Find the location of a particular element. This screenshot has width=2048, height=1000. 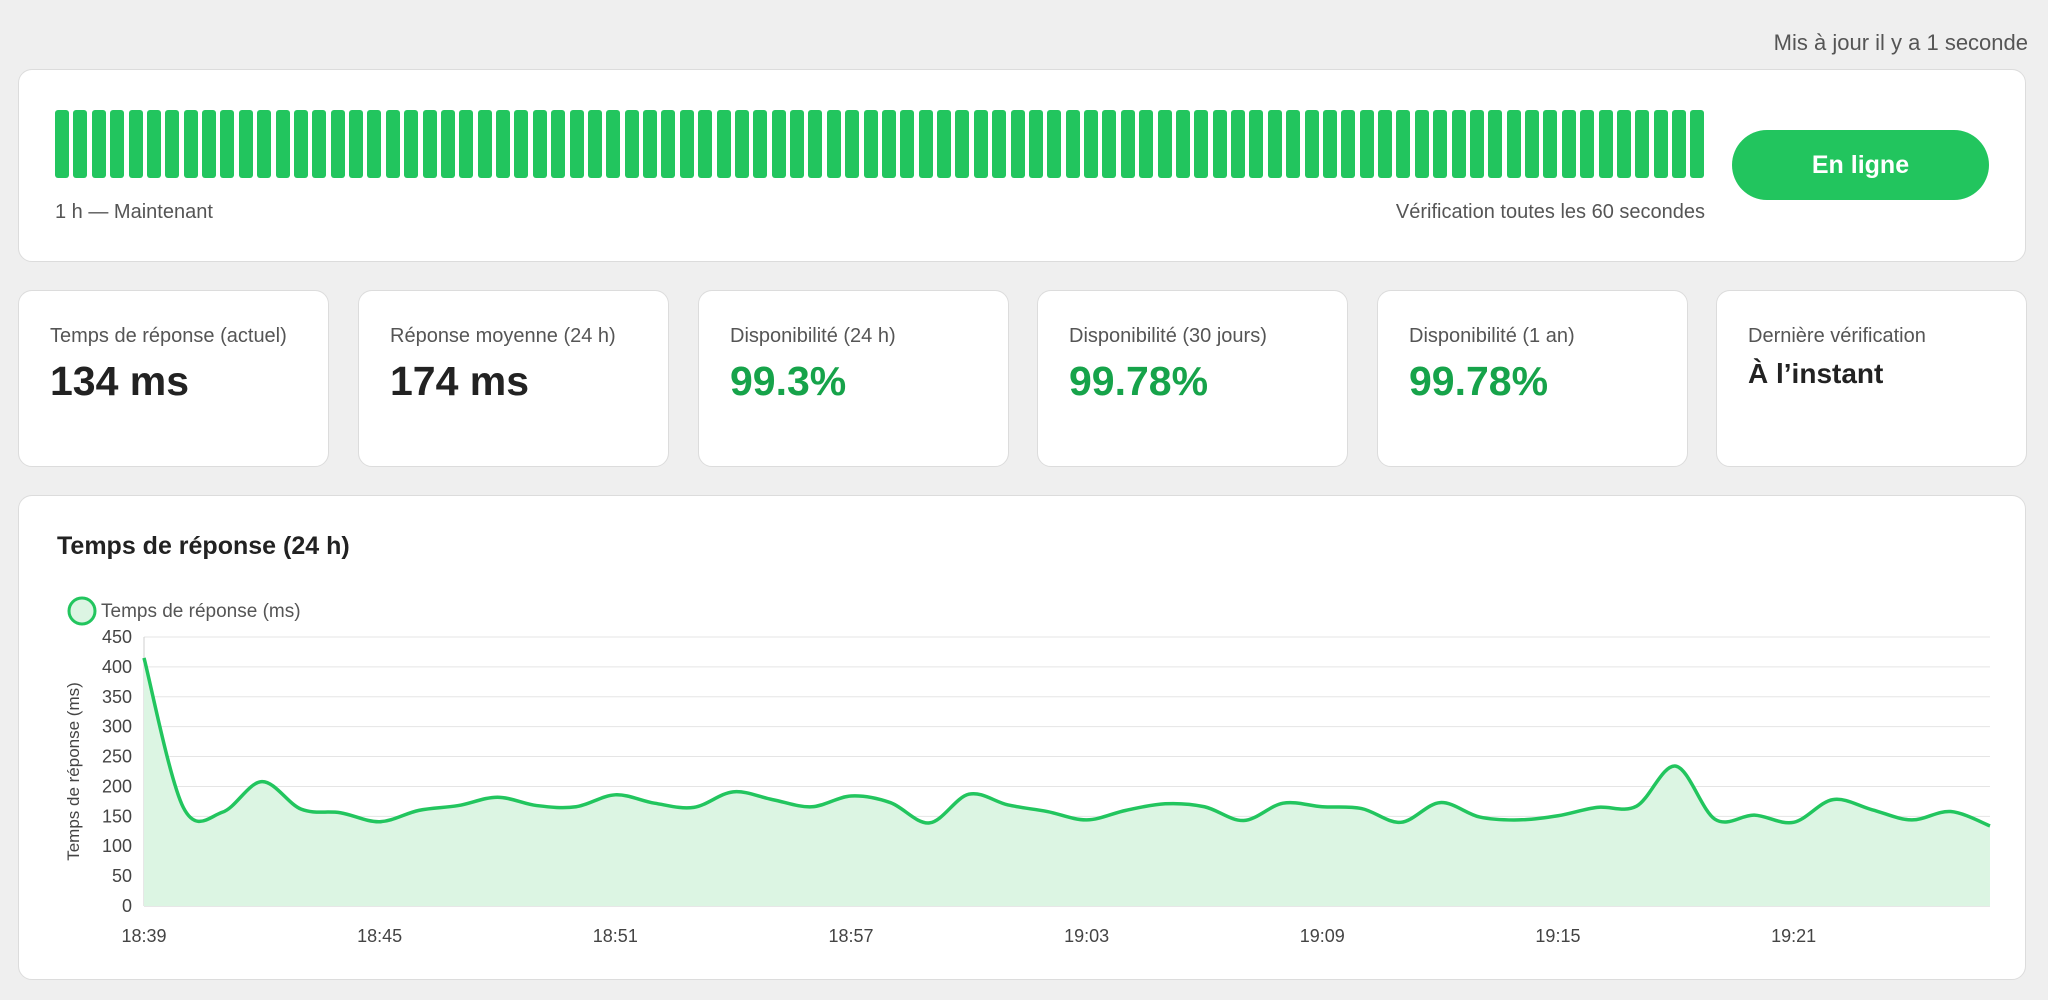

metric-card-uptime-1y: Disponibilité (1 an) 99.78% is located at coordinates (1532, 378).